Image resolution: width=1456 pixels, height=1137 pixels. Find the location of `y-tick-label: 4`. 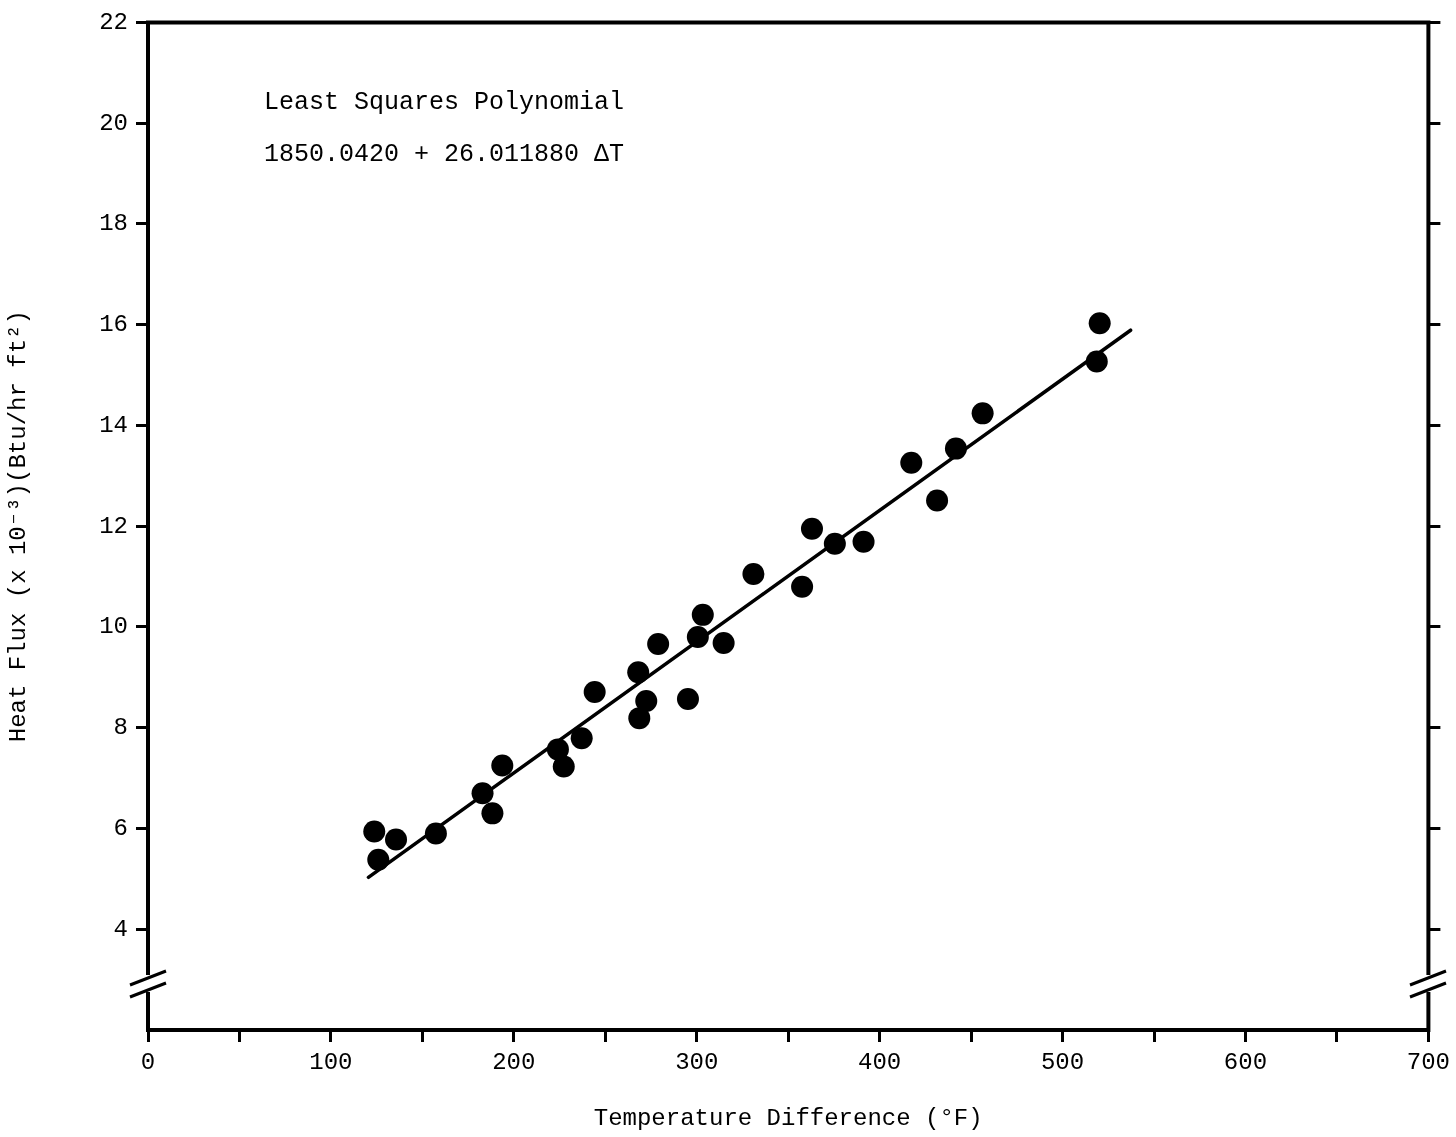

y-tick-label: 4 is located at coordinates (120, 929).